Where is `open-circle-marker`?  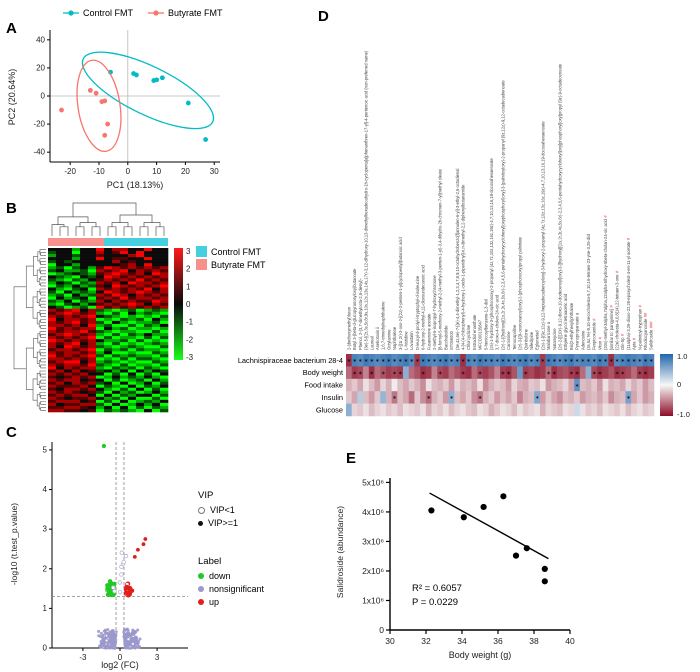
open-circle-marker is located at coordinates (201, 510).